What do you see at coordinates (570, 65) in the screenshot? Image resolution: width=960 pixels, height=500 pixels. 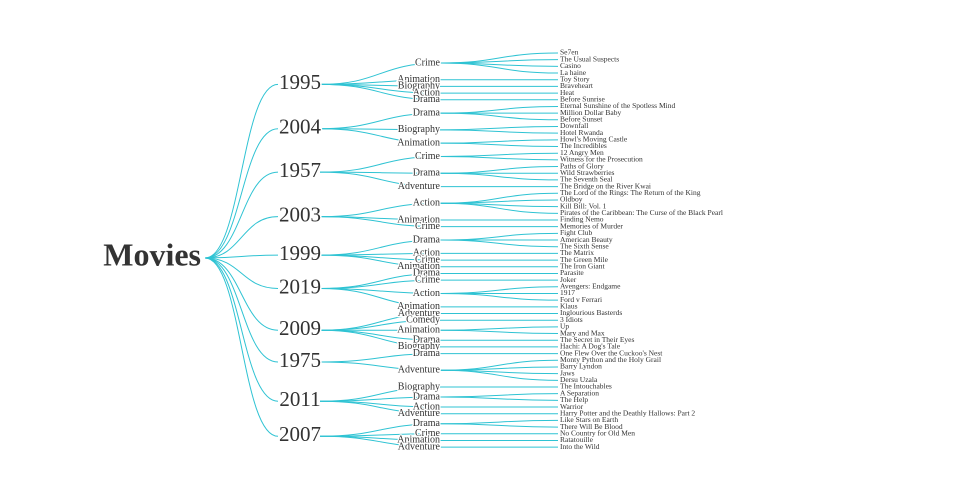 I see `movie-label: Casino` at bounding box center [570, 65].